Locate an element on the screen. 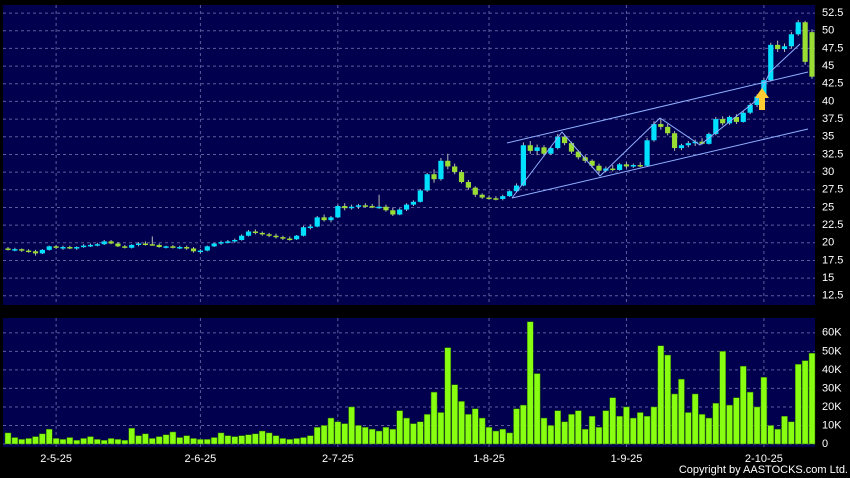 The image size is (850, 478). x-tick-label: 1-9-25 is located at coordinates (627, 459).